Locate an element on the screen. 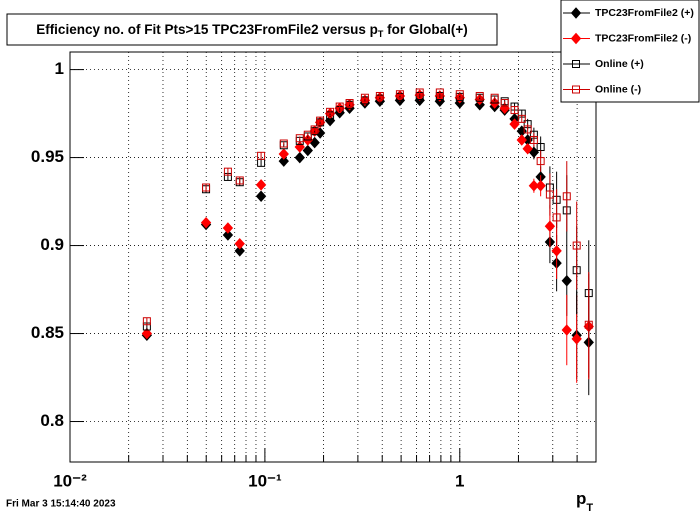 This screenshot has height=514, width=700. legend-label: TPC23FromFile2 (-) is located at coordinates (643, 38).